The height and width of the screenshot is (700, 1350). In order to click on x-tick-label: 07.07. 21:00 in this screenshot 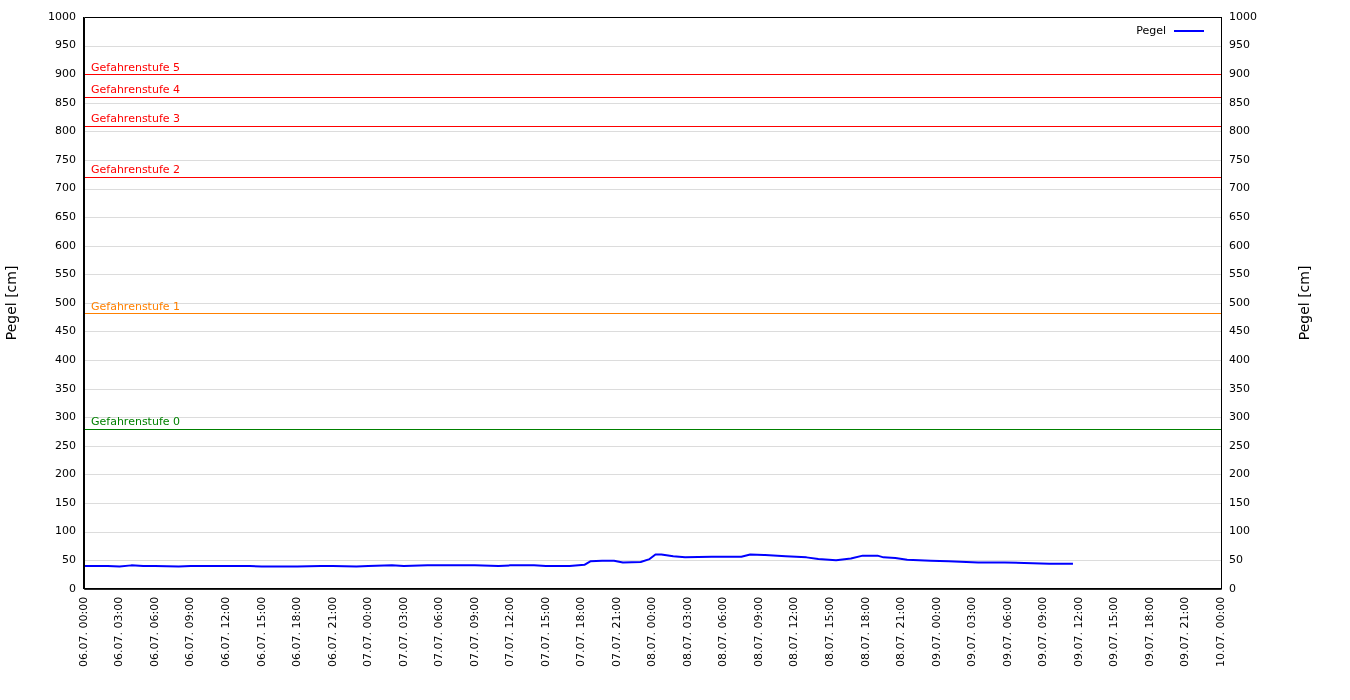, I will do `click(616, 631)`.